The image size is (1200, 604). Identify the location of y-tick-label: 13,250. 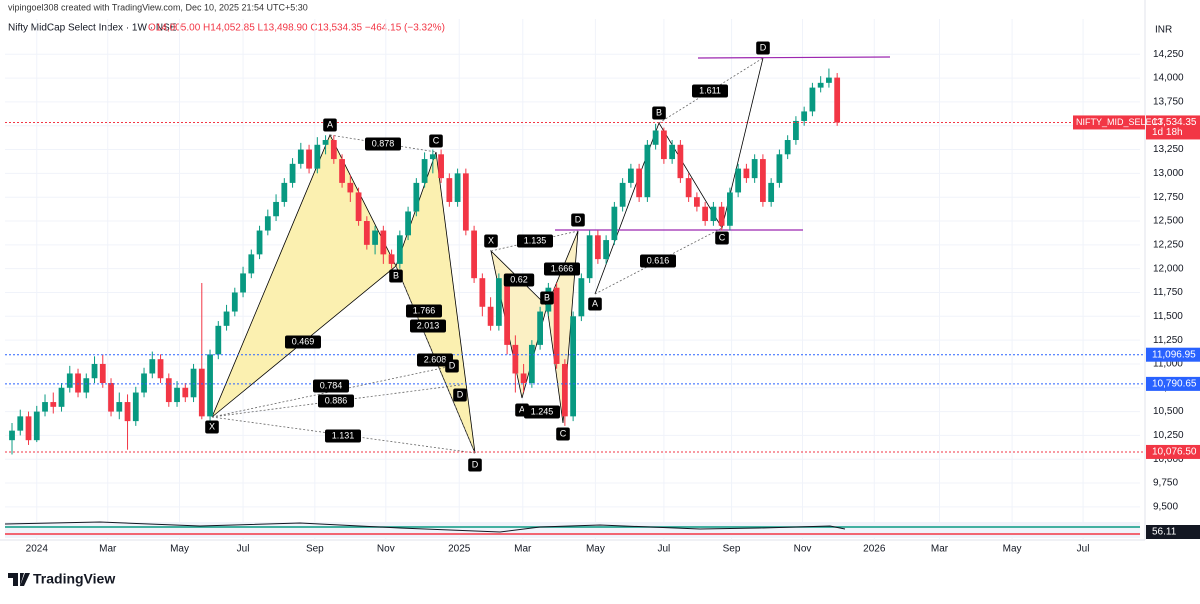
(1168, 149).